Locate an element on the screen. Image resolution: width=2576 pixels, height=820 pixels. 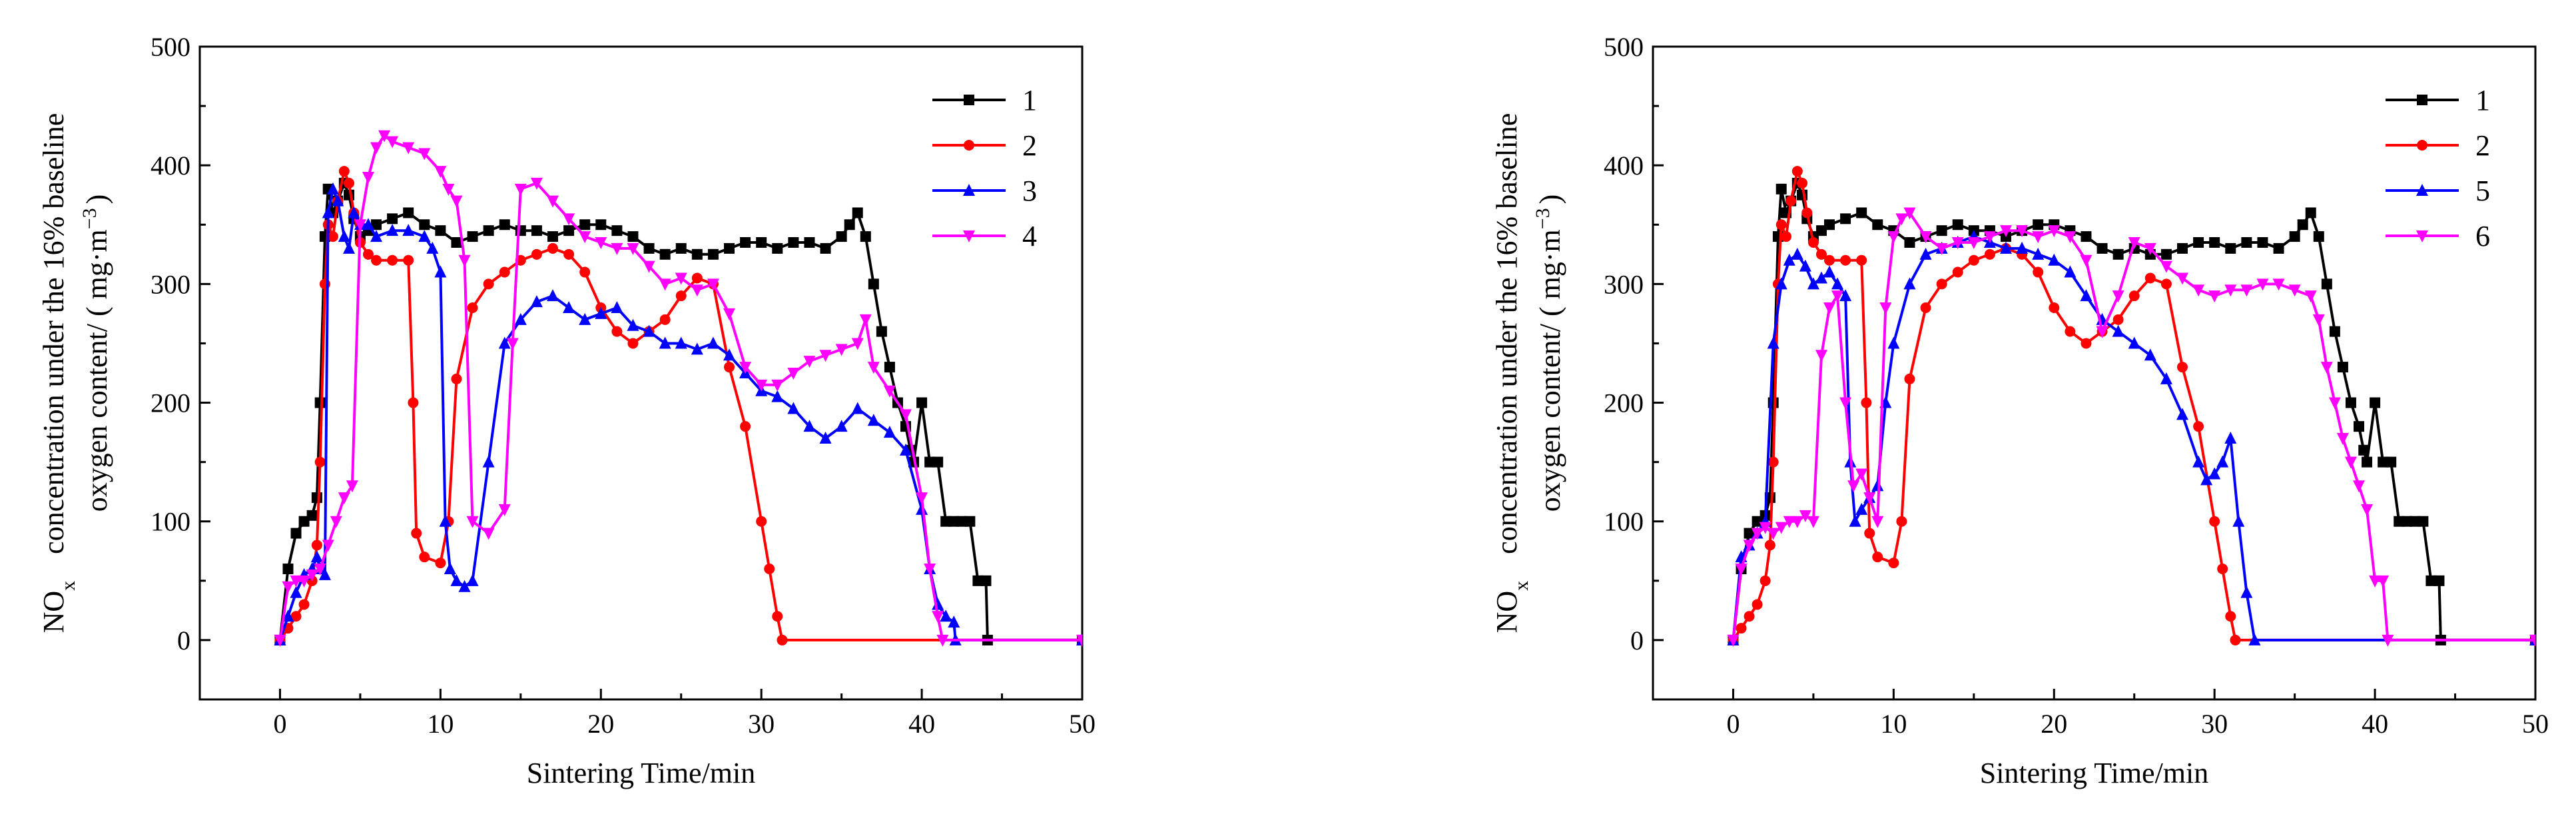
y-axis-title-line1: NOx concentration under the 16% baseline is located at coordinates (1511, 373).